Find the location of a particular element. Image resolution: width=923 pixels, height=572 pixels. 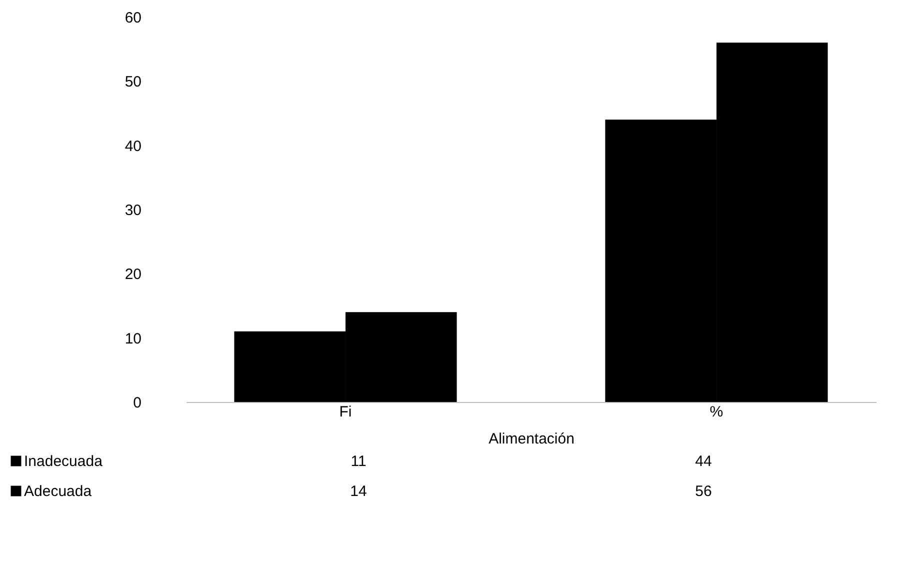

legend-label: Inadecuada is located at coordinates (64, 461).